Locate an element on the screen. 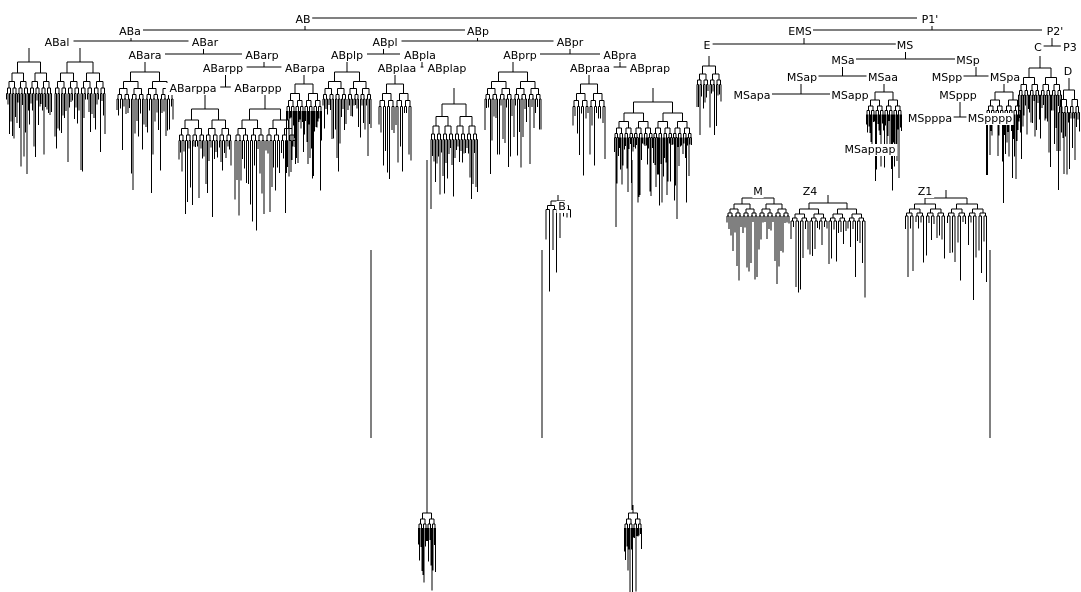  node-label: MSap is located at coordinates (802, 77).